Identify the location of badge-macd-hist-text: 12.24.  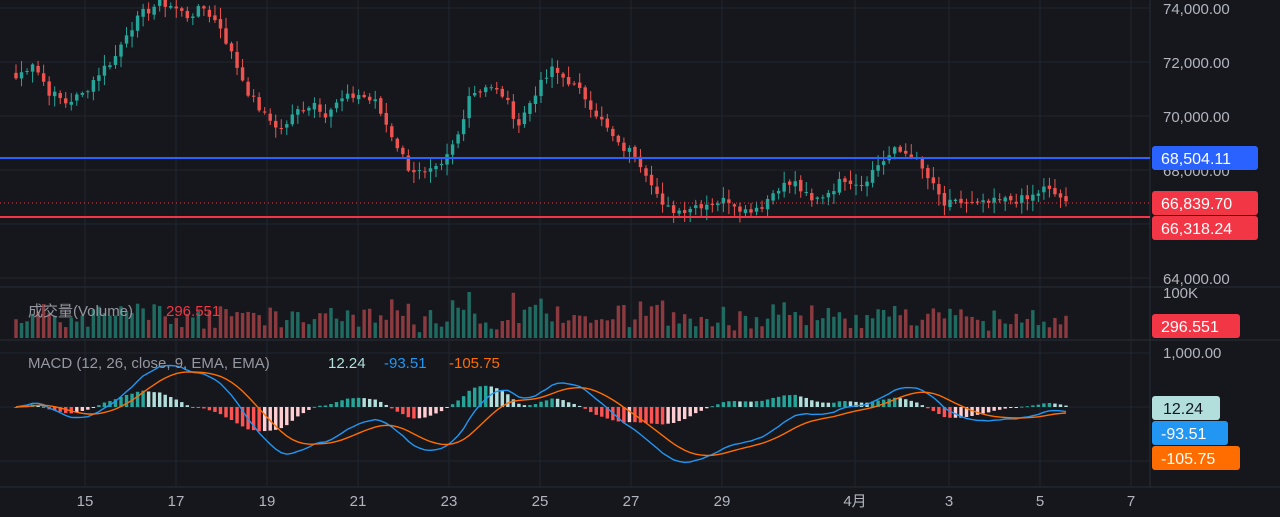
(1183, 409).